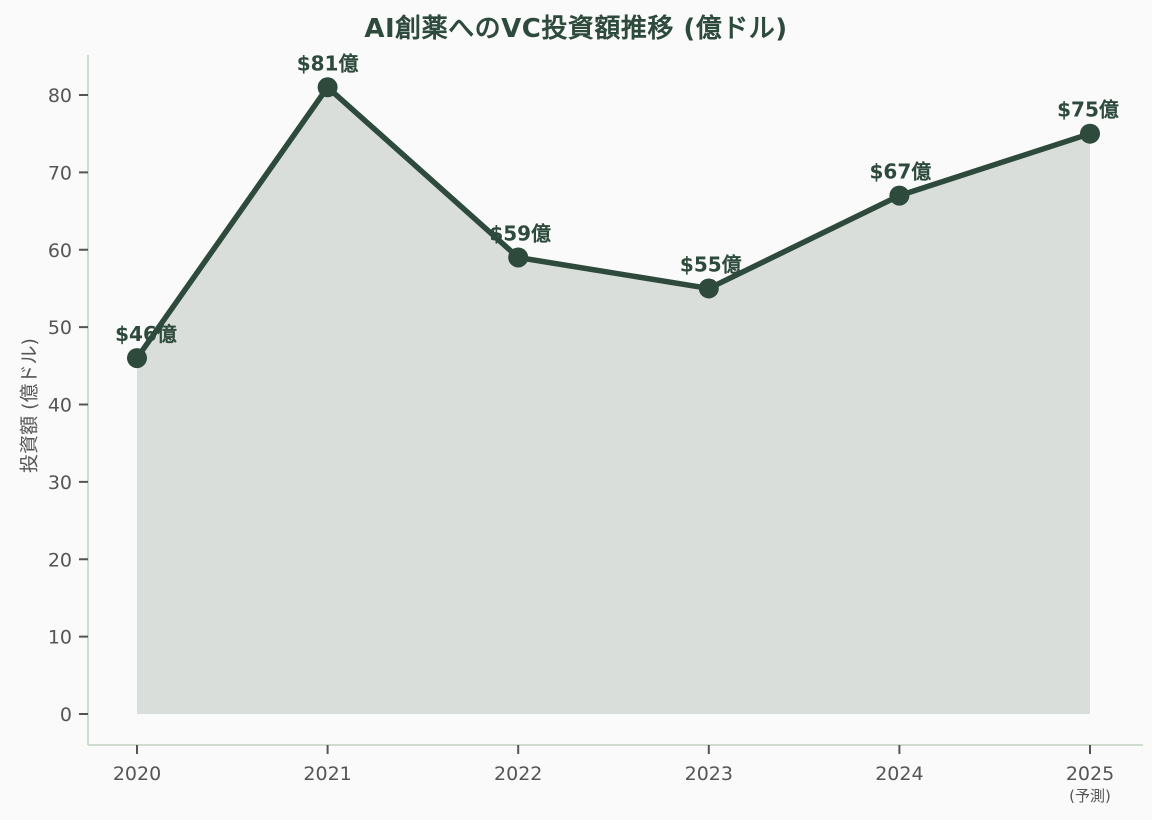 This screenshot has width=1152, height=820. What do you see at coordinates (60, 328) in the screenshot?
I see `y-tick-label: 50` at bounding box center [60, 328].